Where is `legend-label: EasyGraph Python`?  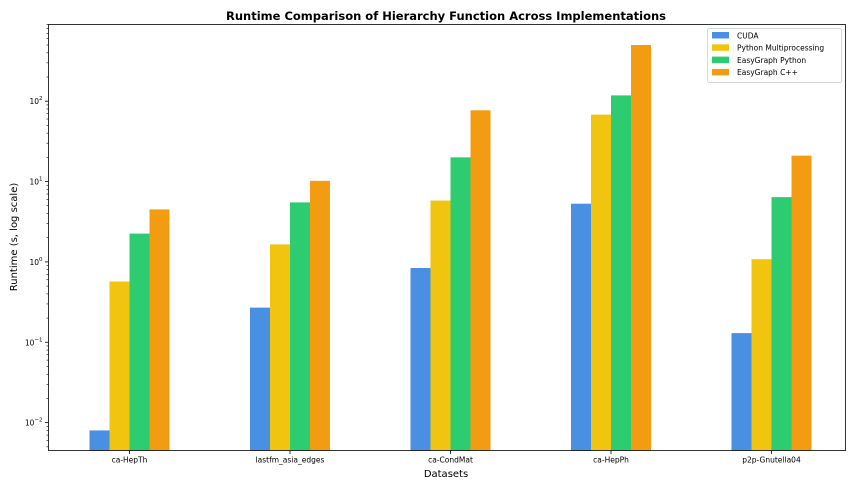
legend-label: EasyGraph Python is located at coordinates (771, 60).